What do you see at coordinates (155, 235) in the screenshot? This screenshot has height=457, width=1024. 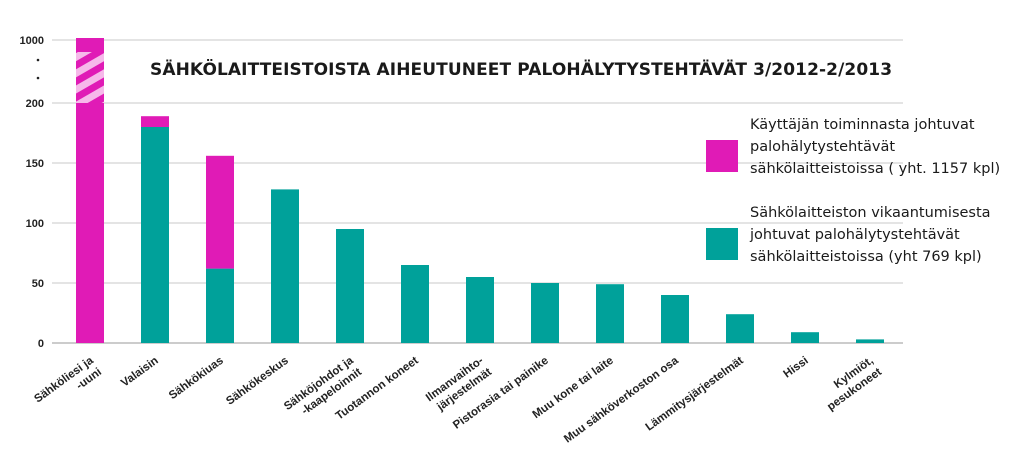 I see `bar-2-equipment-failure` at bounding box center [155, 235].